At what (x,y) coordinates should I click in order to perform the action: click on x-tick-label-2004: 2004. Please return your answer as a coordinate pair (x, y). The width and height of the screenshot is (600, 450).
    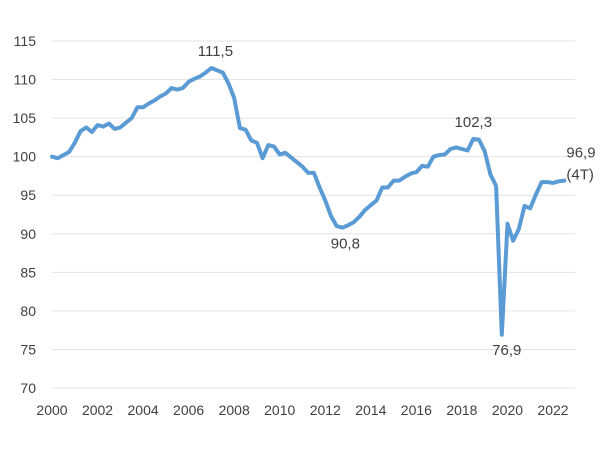
    Looking at the image, I should click on (143, 410).